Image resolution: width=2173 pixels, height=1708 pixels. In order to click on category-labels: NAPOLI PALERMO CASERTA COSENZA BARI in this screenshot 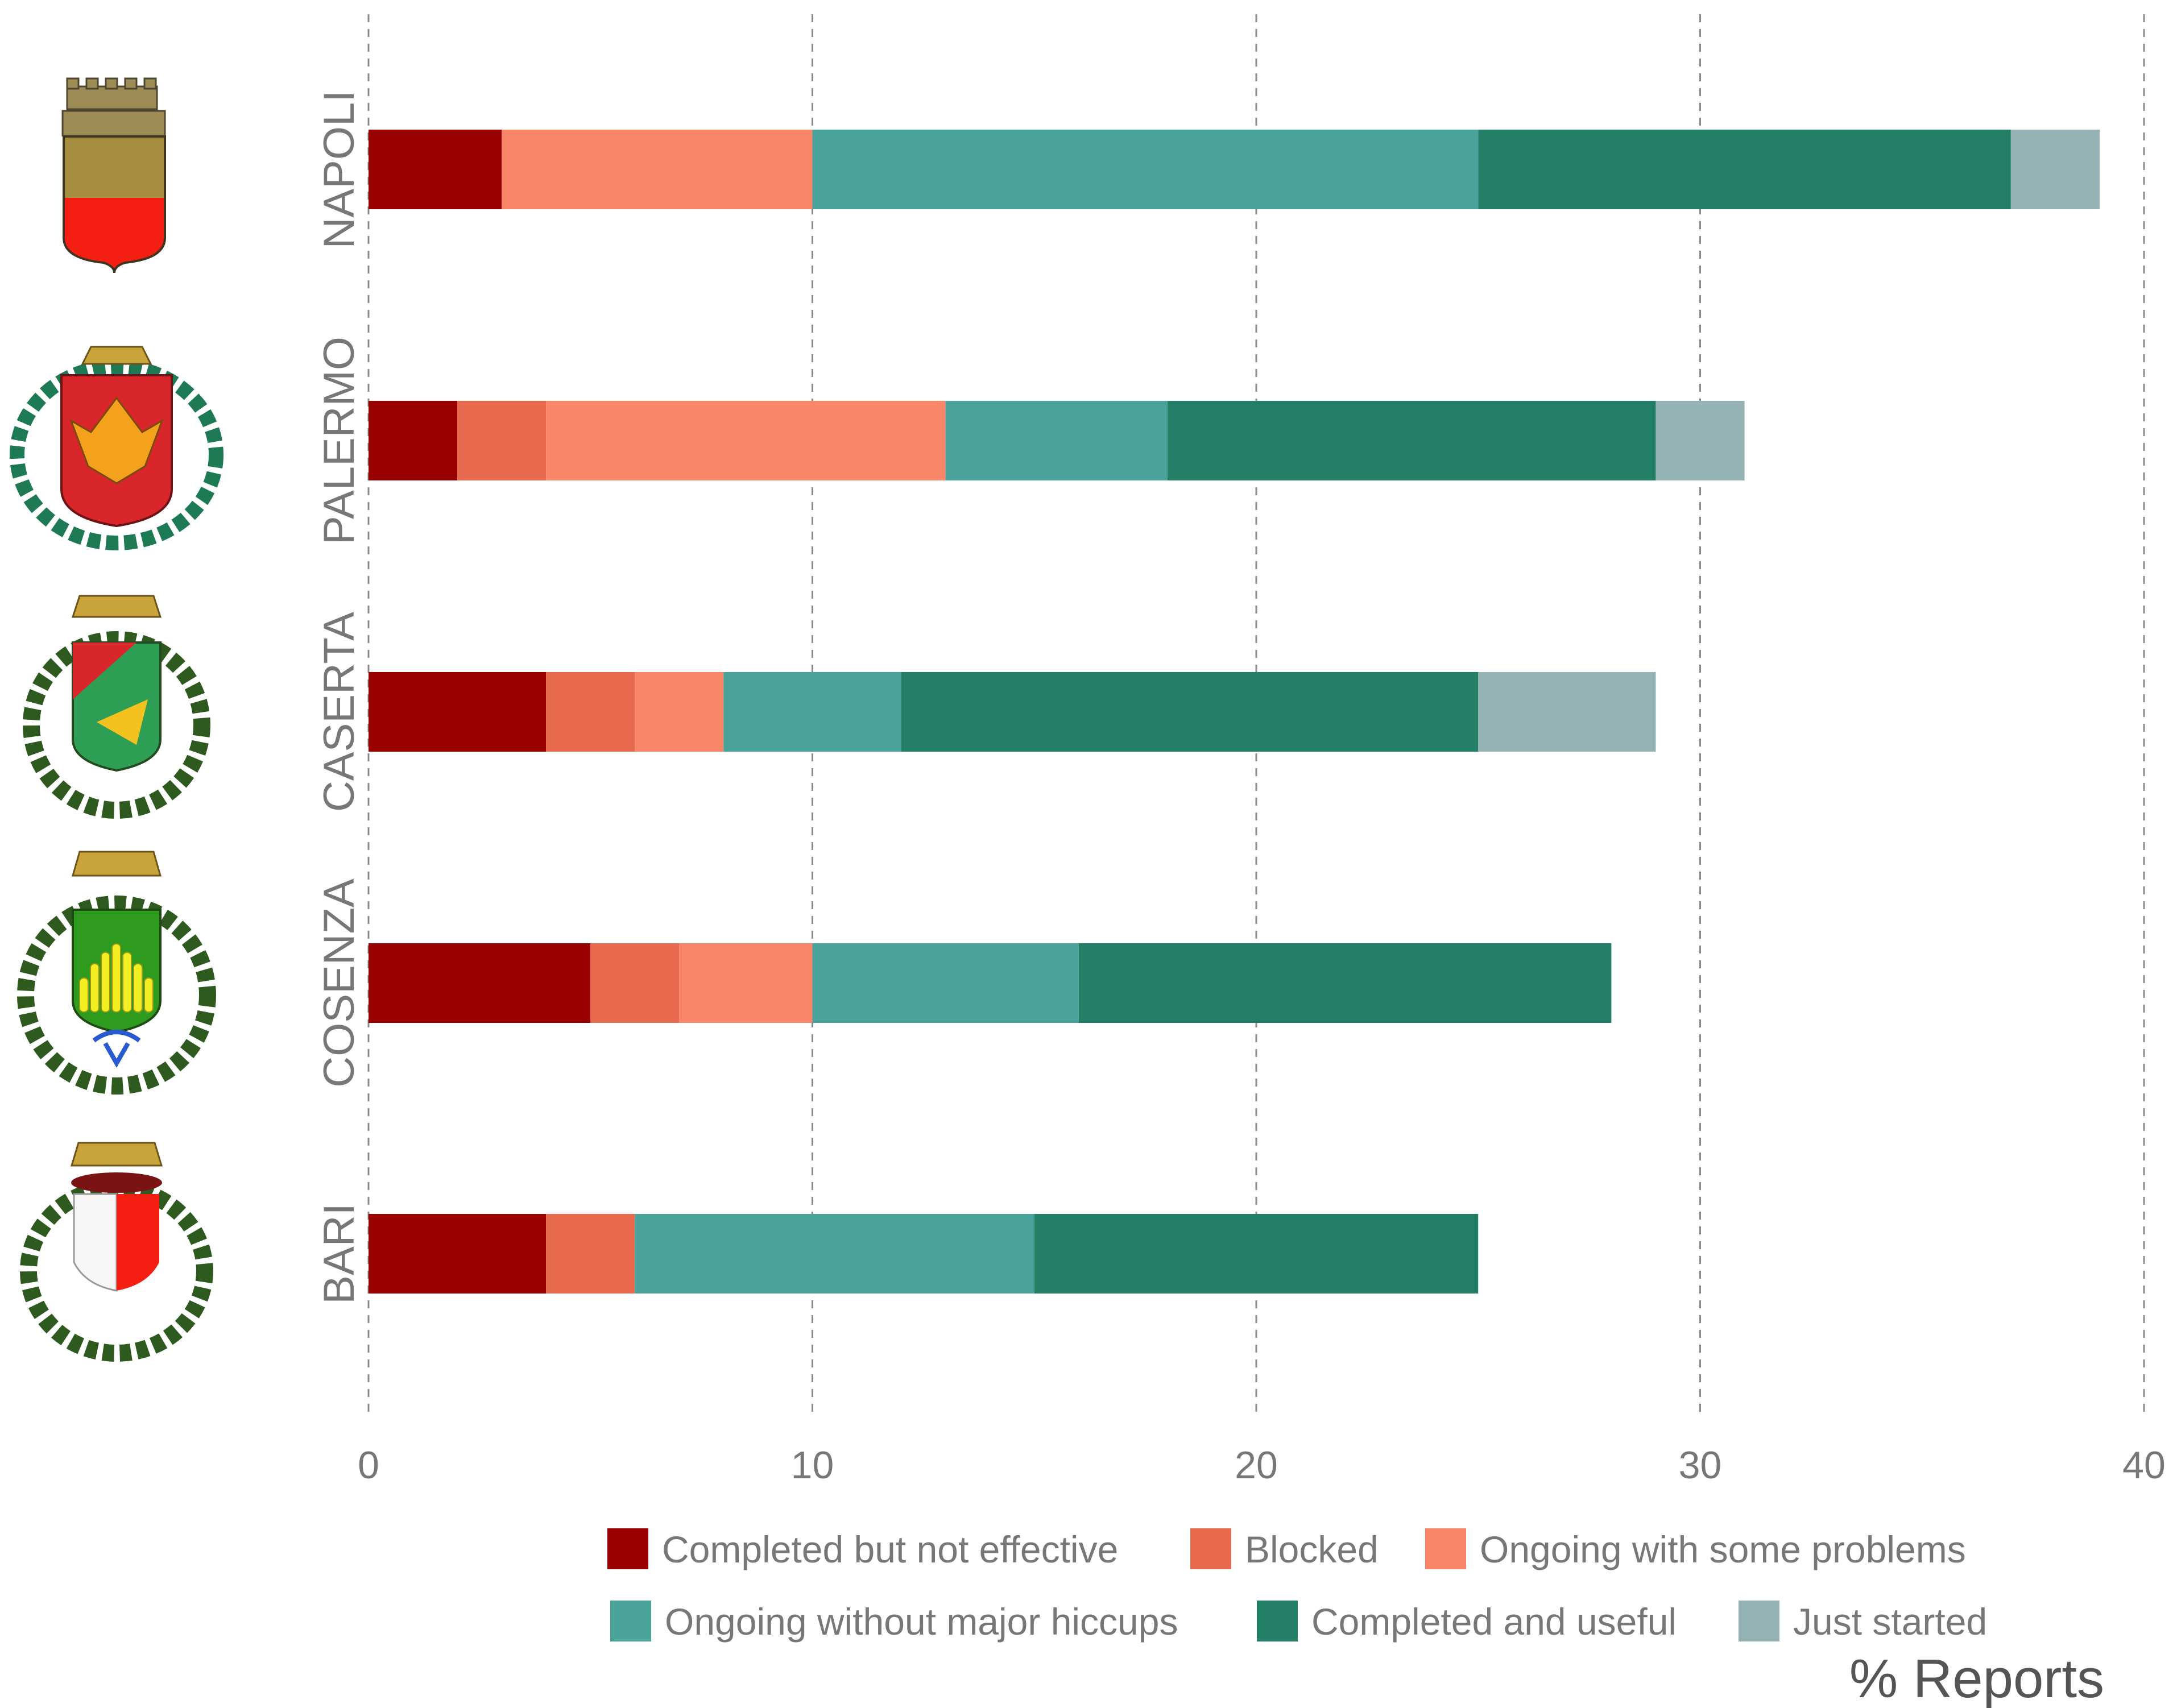, I will do `click(339, 697)`.